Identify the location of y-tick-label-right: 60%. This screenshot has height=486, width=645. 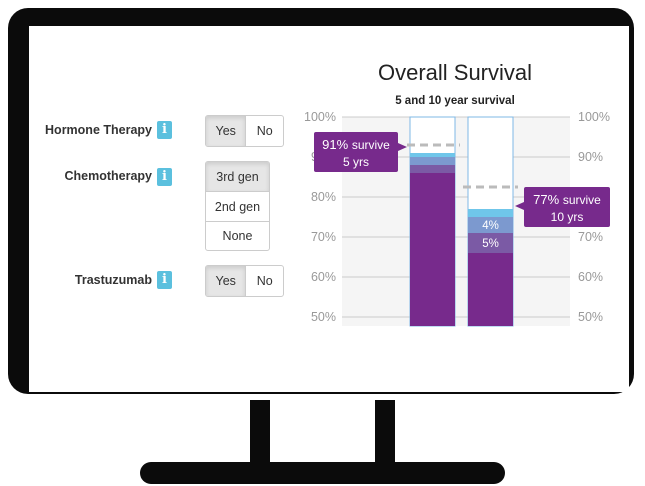
(590, 277).